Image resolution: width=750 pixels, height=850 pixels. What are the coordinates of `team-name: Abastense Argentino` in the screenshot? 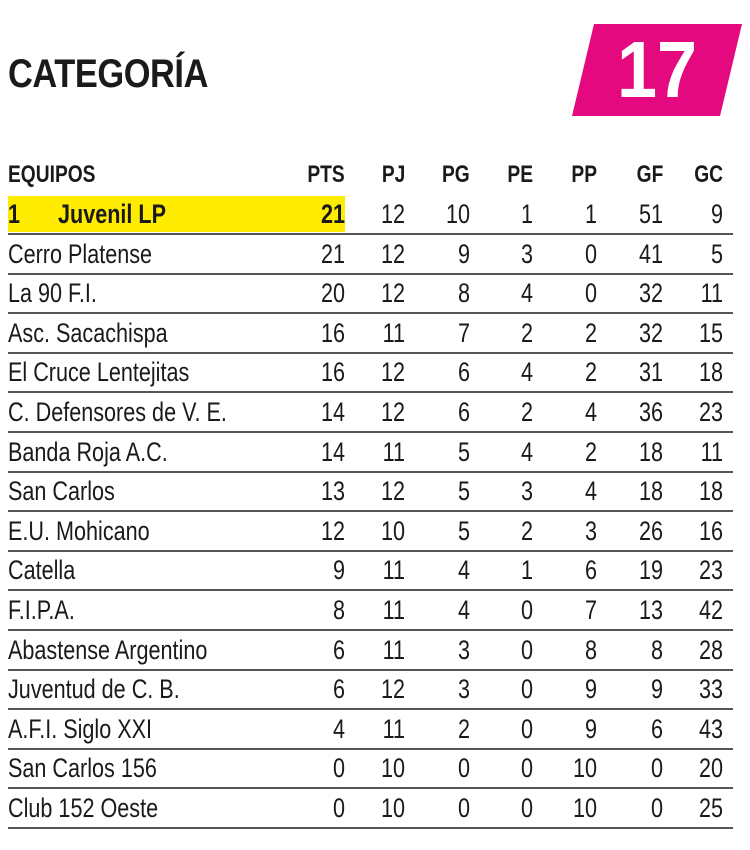 It's located at (108, 649).